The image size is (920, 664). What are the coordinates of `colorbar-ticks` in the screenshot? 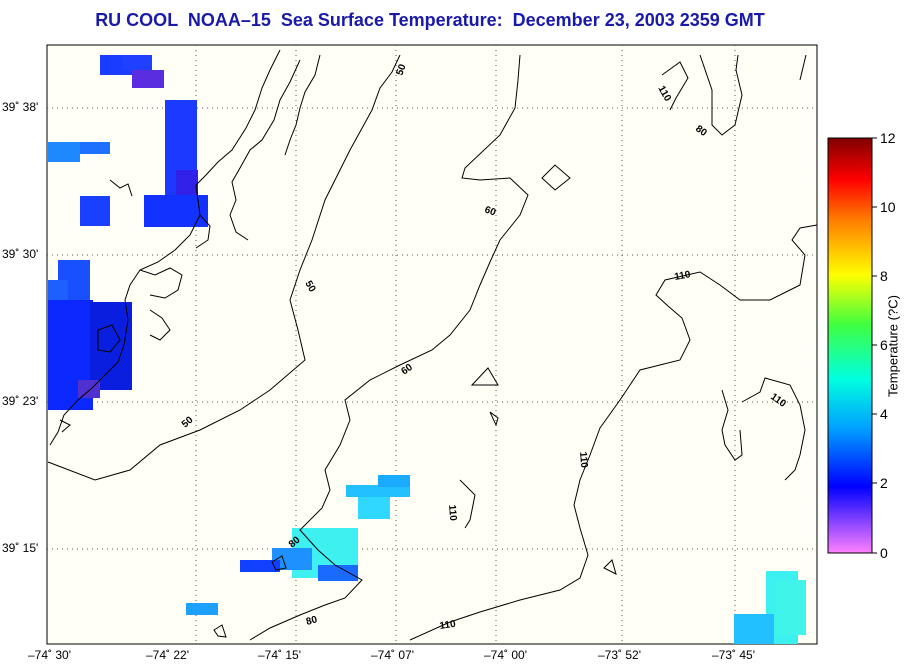 It's located at (874, 345).